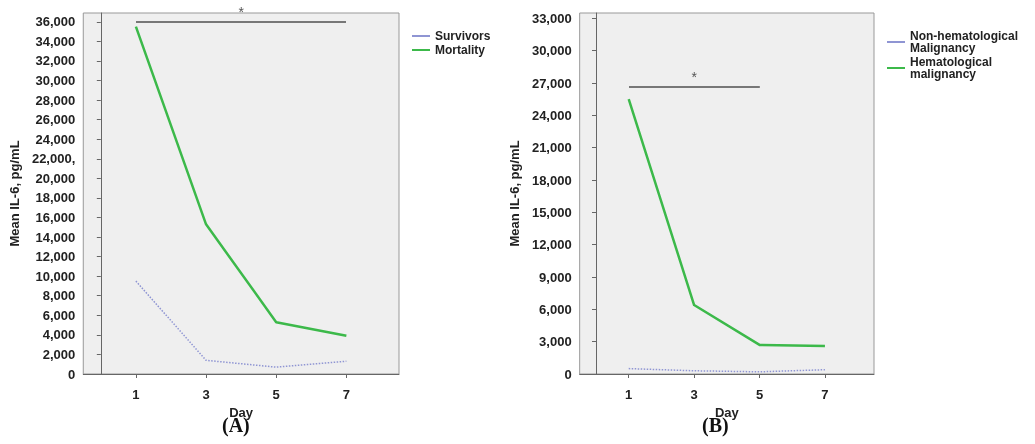 The width and height of the screenshot is (1035, 444). I want to click on legend-label: Non-hematological Malignancy, so click(966, 42).